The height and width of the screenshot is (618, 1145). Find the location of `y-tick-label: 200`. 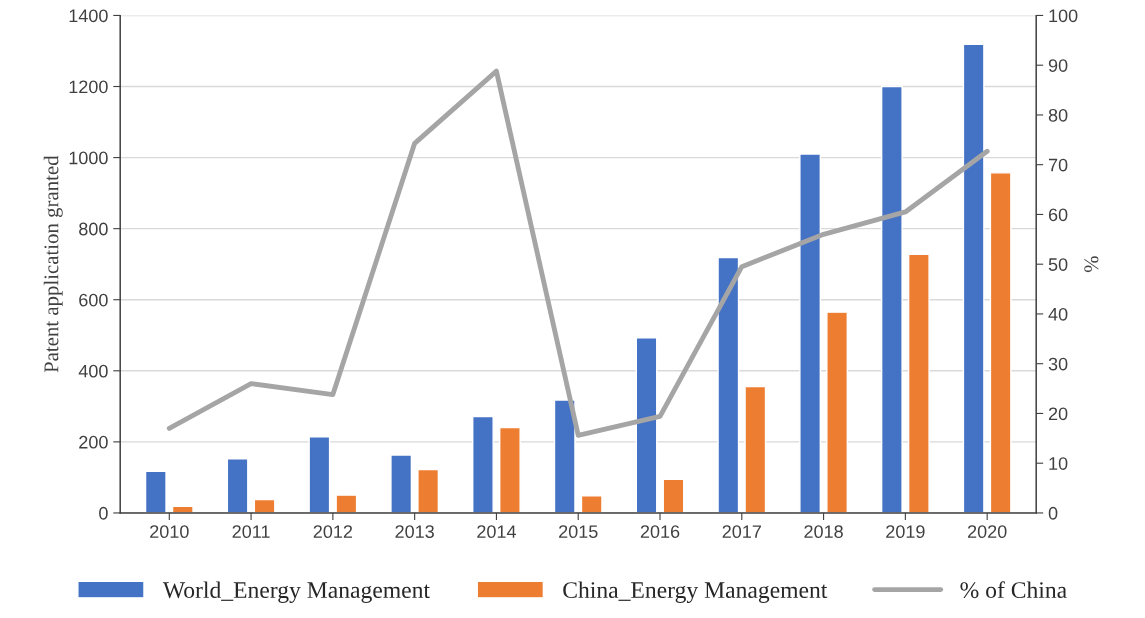

y-tick-label: 200 is located at coordinates (93, 442).